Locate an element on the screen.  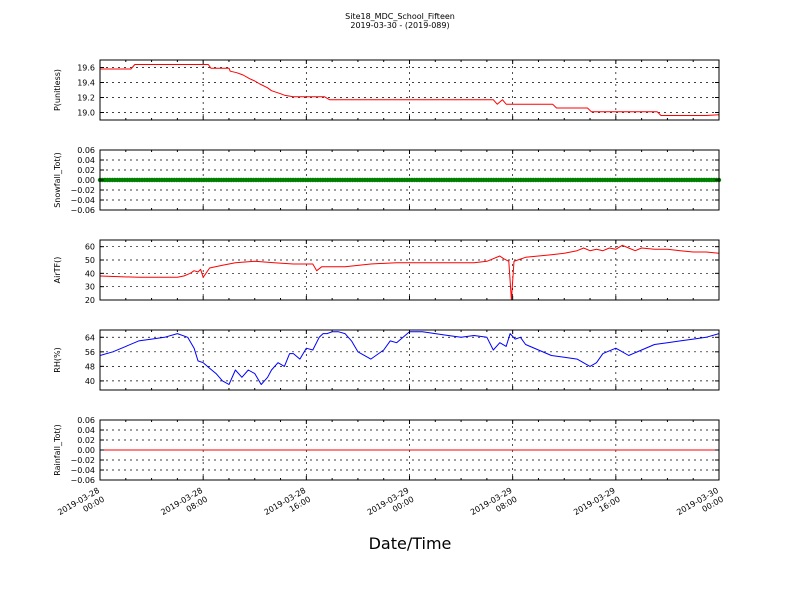
y-axis-label: Snowfall_Tot() is located at coordinates (57, 180).